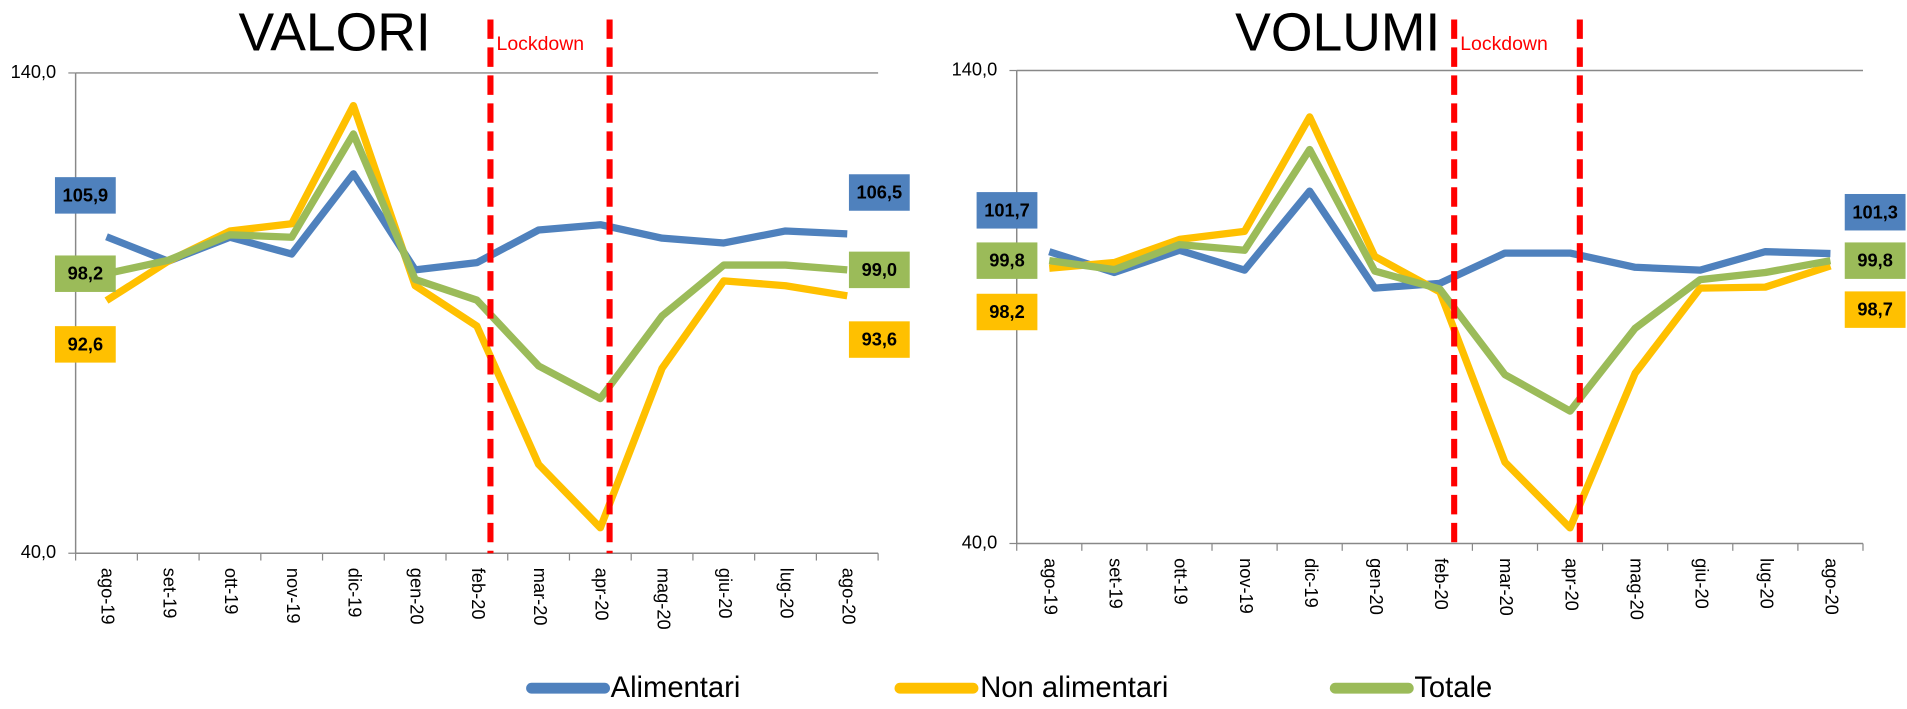  I want to click on value-label: 101,7, so click(1007, 209).